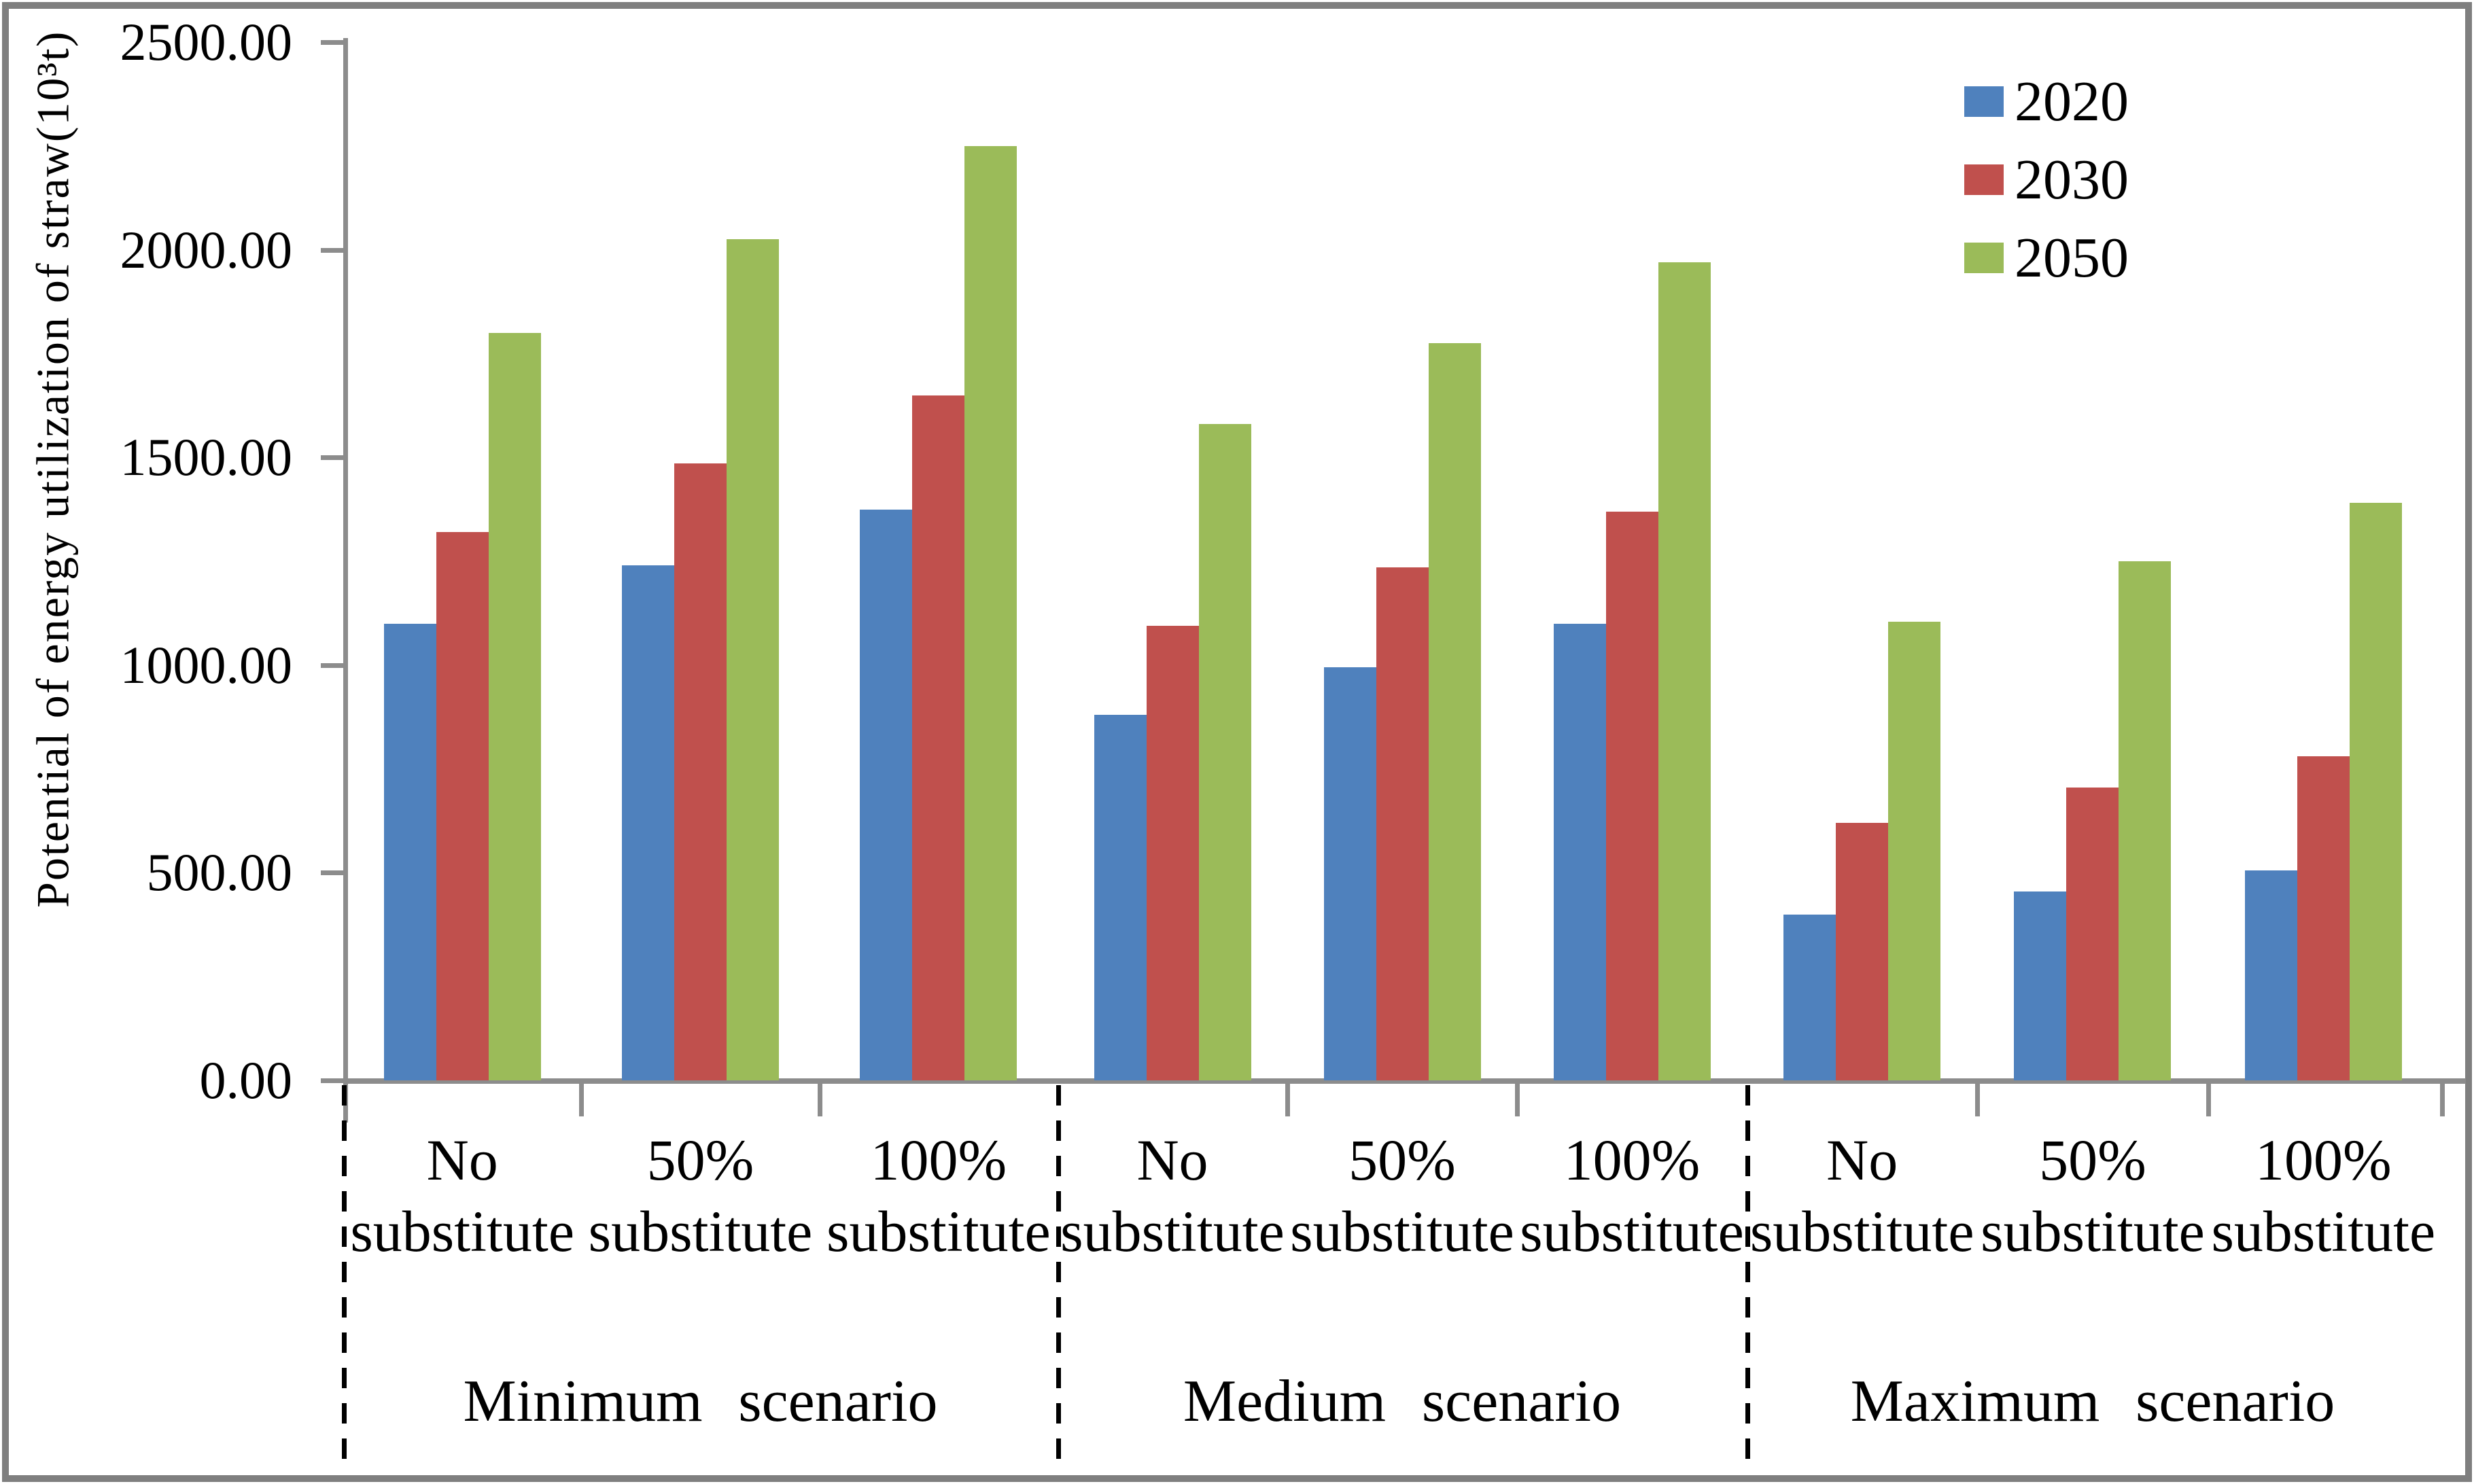  Describe the element at coordinates (2072, 101) in the screenshot. I see `legend-label: 2020` at that location.